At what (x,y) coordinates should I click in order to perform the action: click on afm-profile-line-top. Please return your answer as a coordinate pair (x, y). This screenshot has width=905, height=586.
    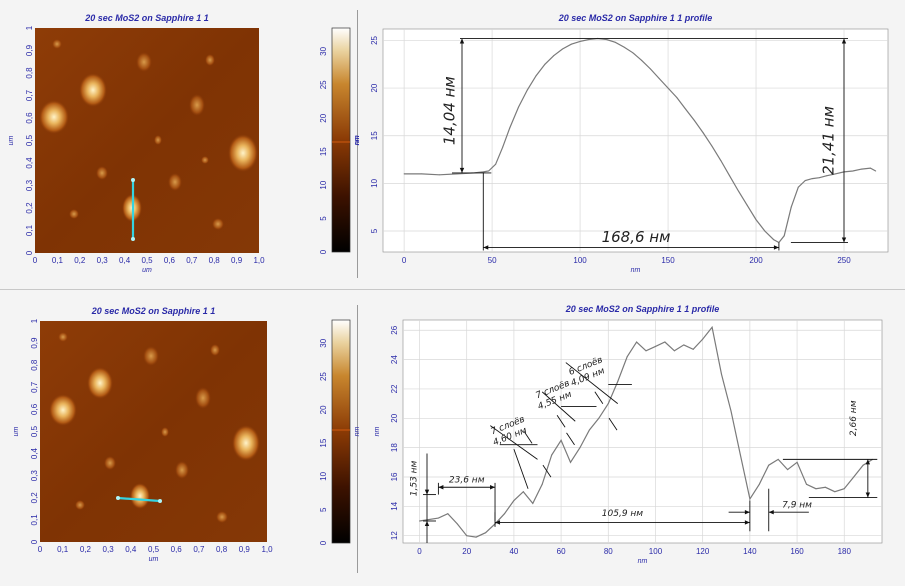
    Looking at the image, I should click on (133, 209).